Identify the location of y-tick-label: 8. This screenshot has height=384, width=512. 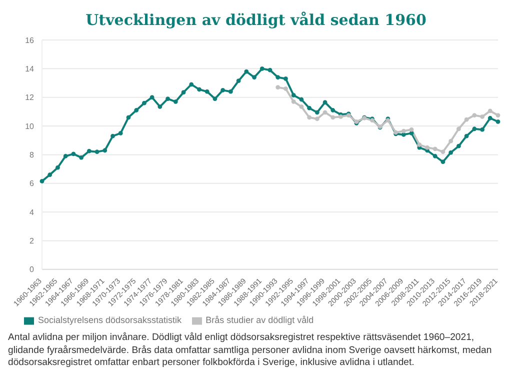
(32, 155).